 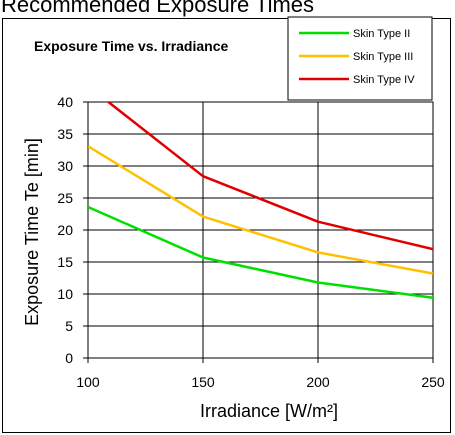 I want to click on x-tick-label: 150, so click(x=203, y=382).